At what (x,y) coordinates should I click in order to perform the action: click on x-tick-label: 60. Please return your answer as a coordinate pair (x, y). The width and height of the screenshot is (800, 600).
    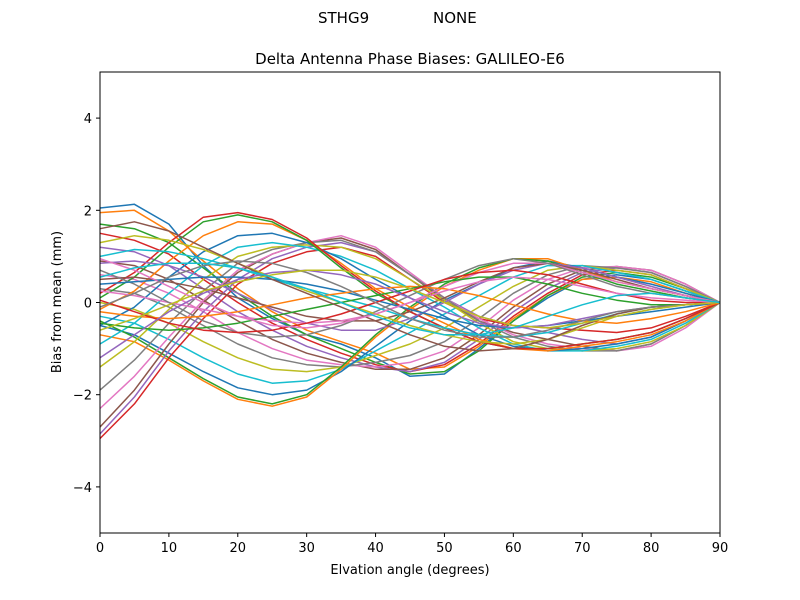
    Looking at the image, I should click on (513, 548).